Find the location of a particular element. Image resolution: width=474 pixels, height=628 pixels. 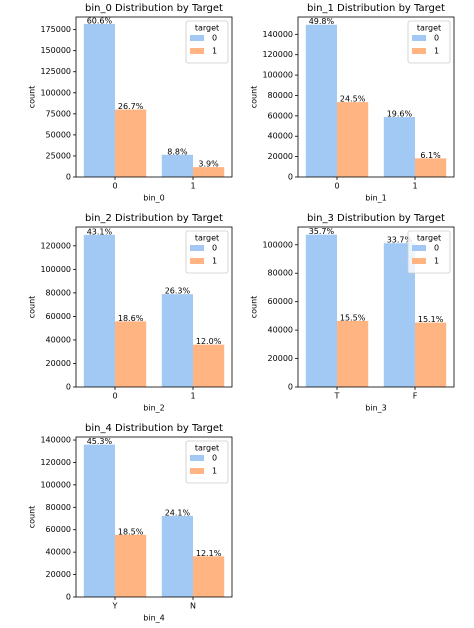

x-axis-label: bin_4 is located at coordinates (153, 618).